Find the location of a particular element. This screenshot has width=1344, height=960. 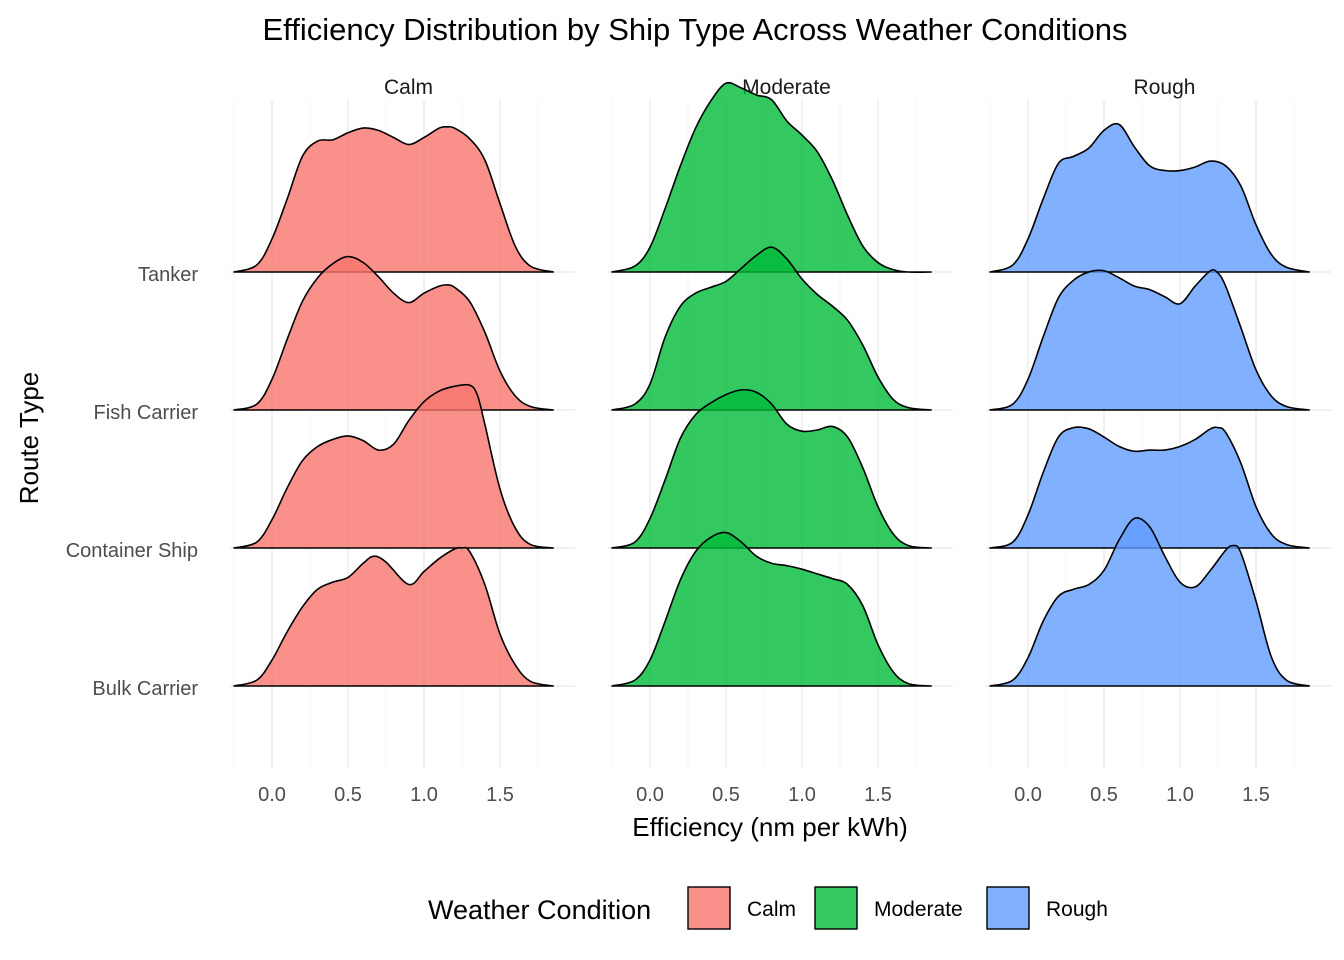

legend-title: Weather Condition is located at coordinates (539, 910).